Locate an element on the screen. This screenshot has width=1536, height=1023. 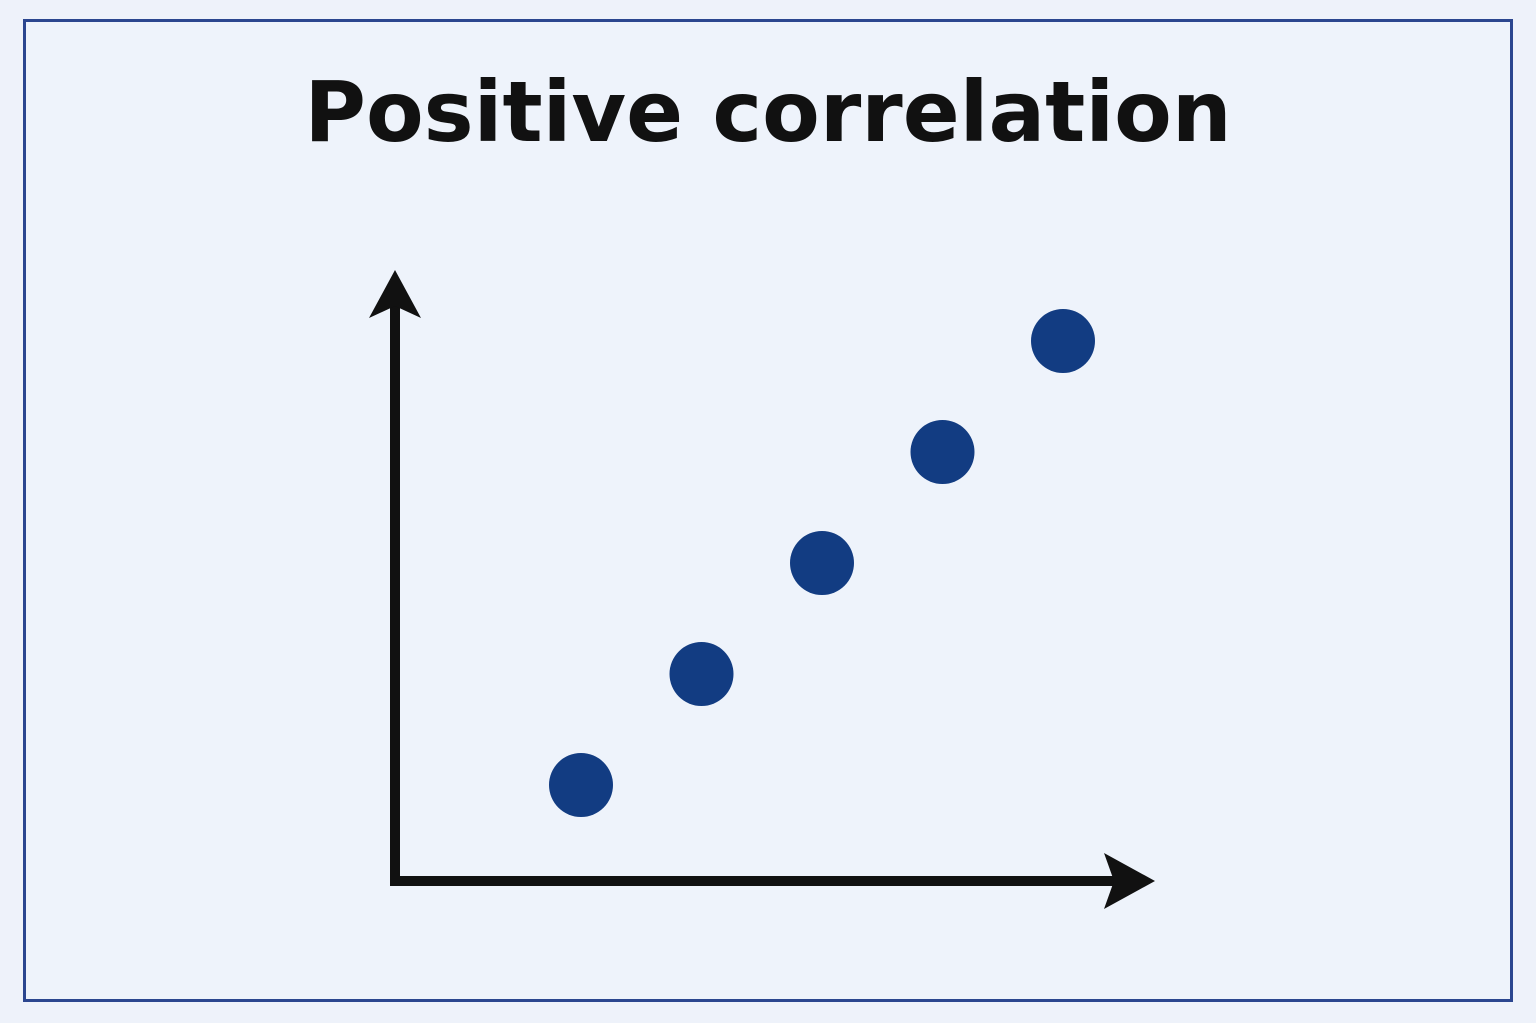
y-axis-arrowhead is located at coordinates (395, 294).